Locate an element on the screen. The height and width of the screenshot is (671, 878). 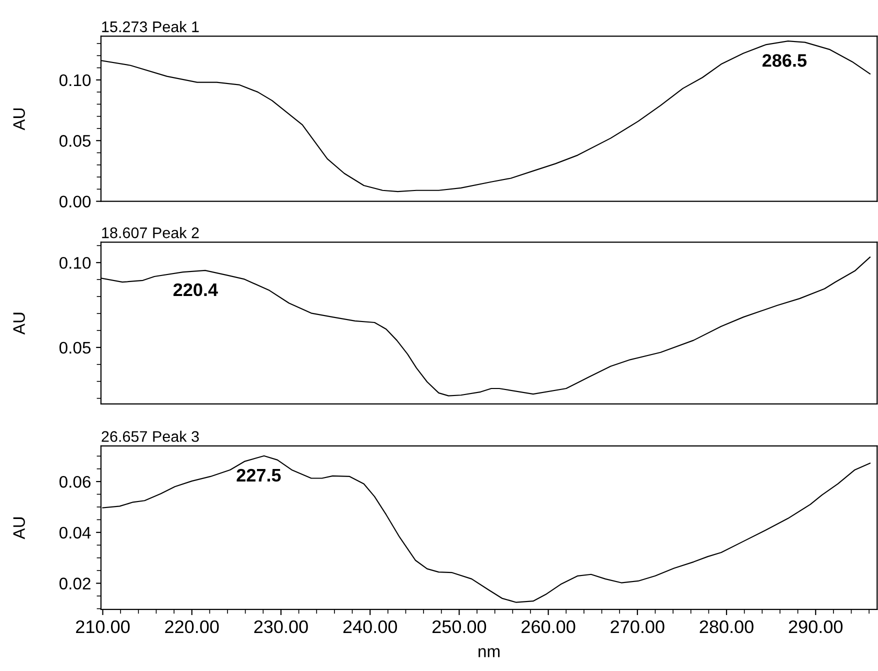
x-tick-label: 290.00 is located at coordinates (815, 627).